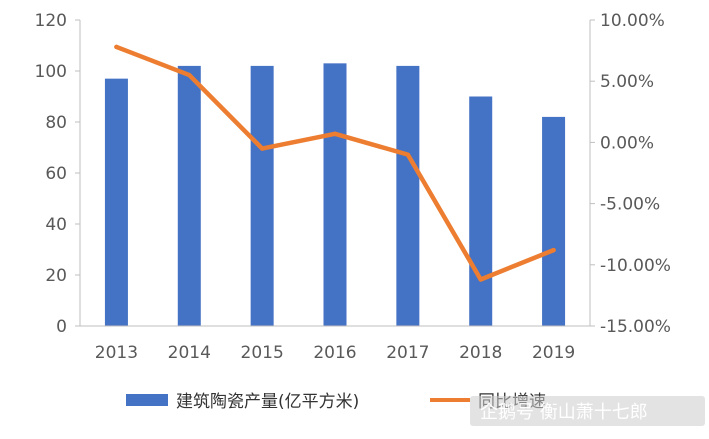 This screenshot has width=709, height=439. Describe the element at coordinates (56, 225) in the screenshot. I see `left-tick-label: 40` at that location.